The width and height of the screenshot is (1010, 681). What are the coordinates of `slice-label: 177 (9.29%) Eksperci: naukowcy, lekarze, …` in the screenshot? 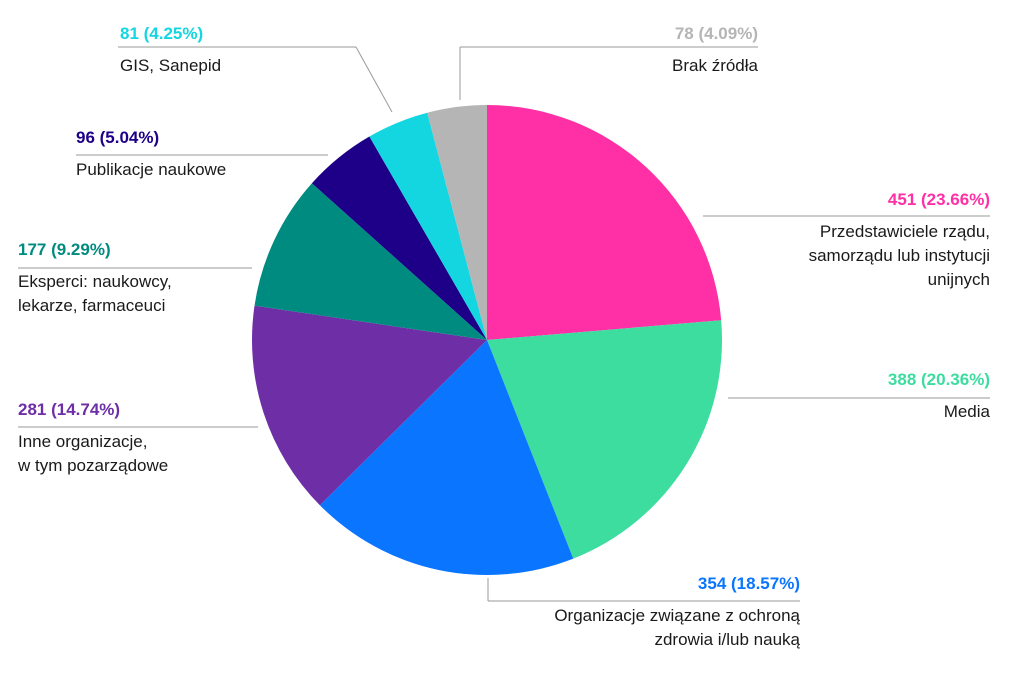 It's located at (95, 278).